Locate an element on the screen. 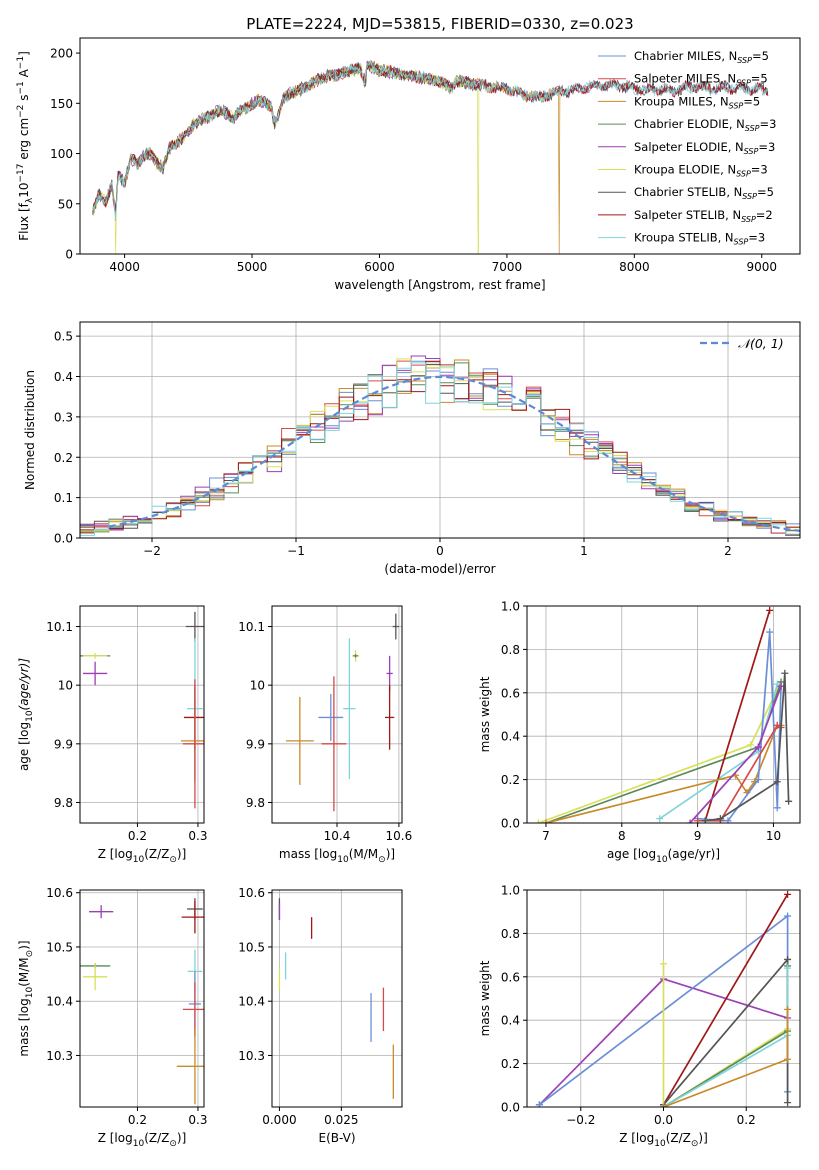 The height and width of the screenshot is (1170, 819). y-tick-label: 0.5 is located at coordinates (63, 337).